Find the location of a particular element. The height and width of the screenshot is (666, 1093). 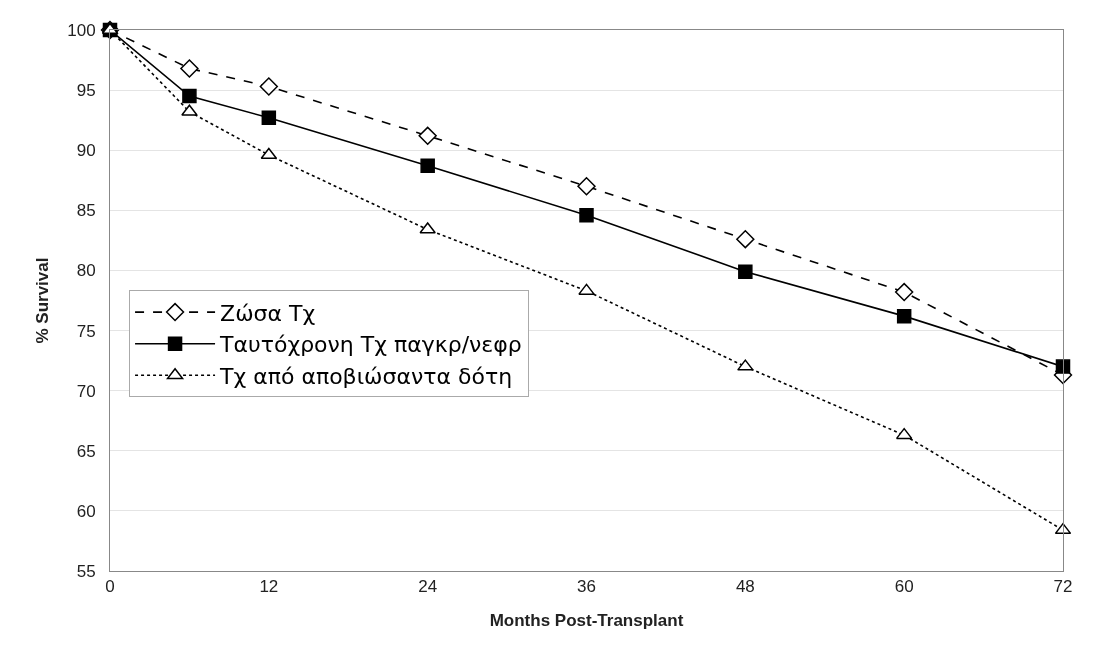

x-tick-label: 24 is located at coordinates (428, 587).